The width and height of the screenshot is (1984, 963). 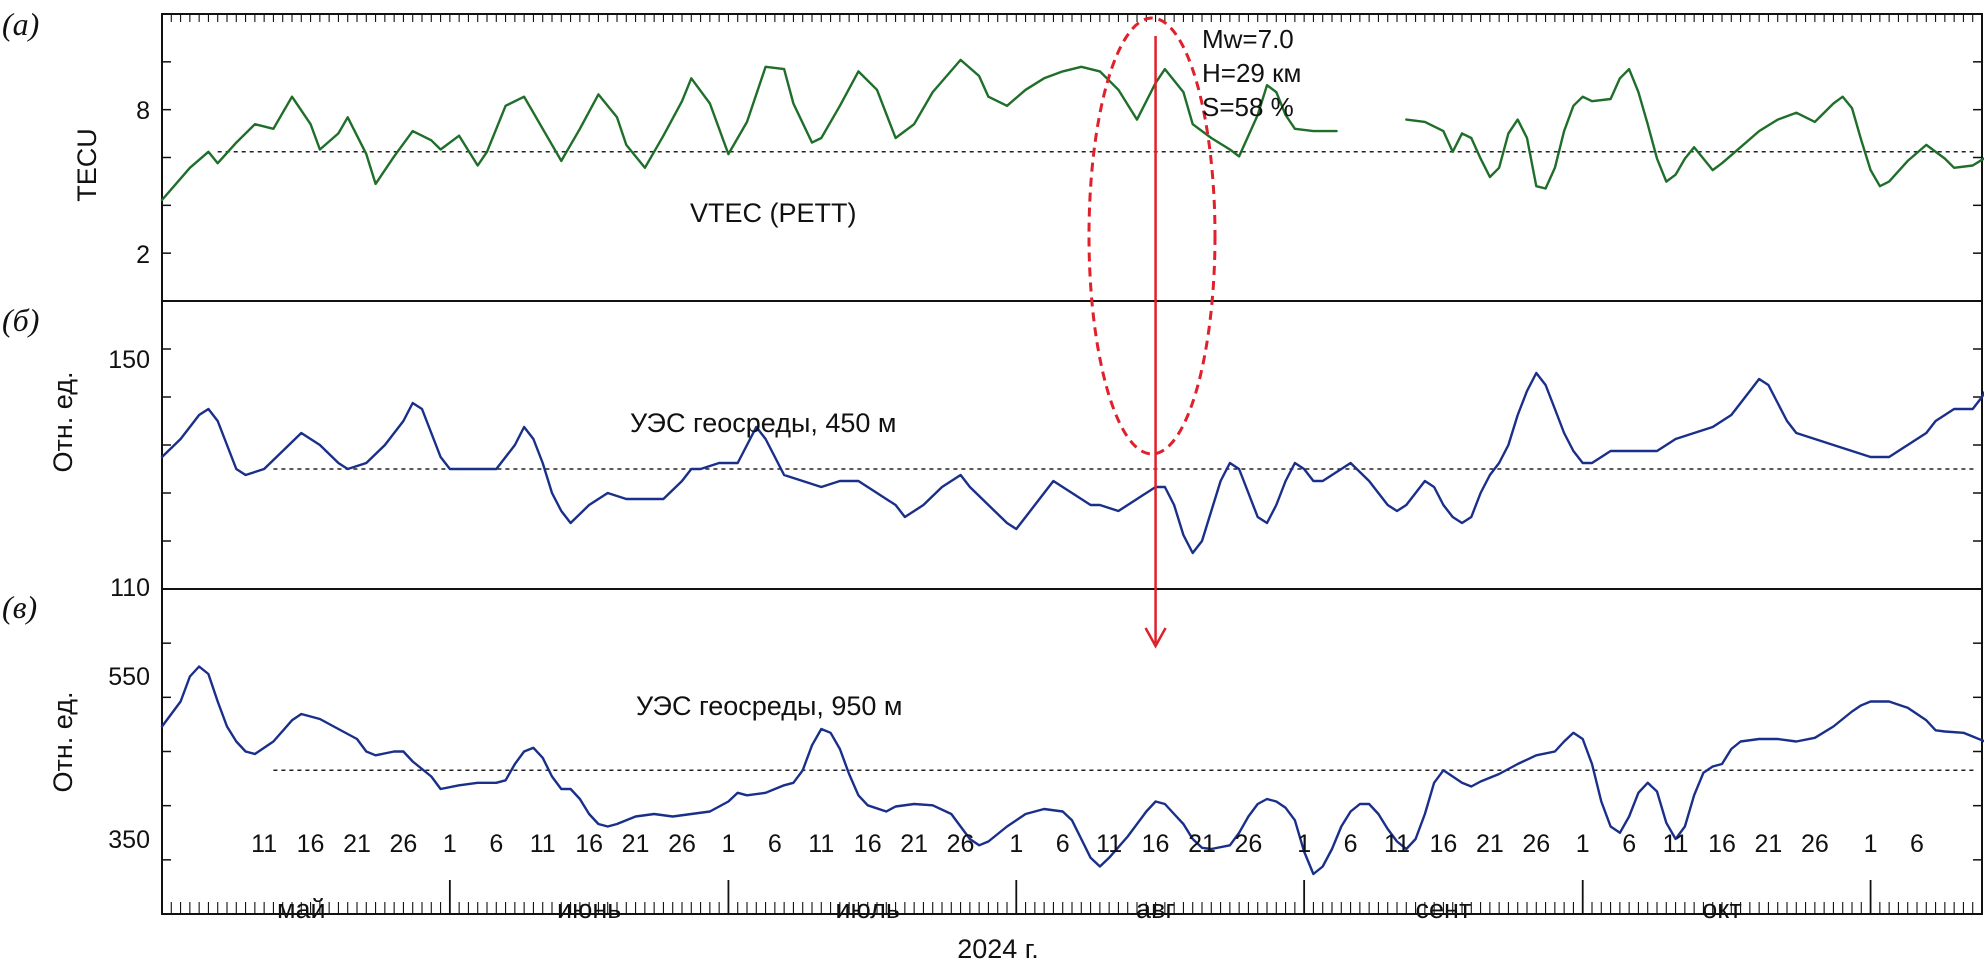 What do you see at coordinates (1152, 236) in the screenshot?
I see `event-ellipse` at bounding box center [1152, 236].